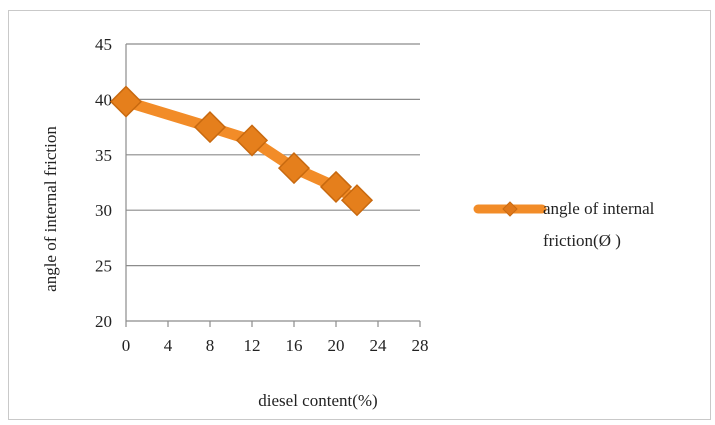 This screenshot has height=425, width=715. What do you see at coordinates (50, 209) in the screenshot?
I see `y-axis-label: angle of internal friction` at bounding box center [50, 209].